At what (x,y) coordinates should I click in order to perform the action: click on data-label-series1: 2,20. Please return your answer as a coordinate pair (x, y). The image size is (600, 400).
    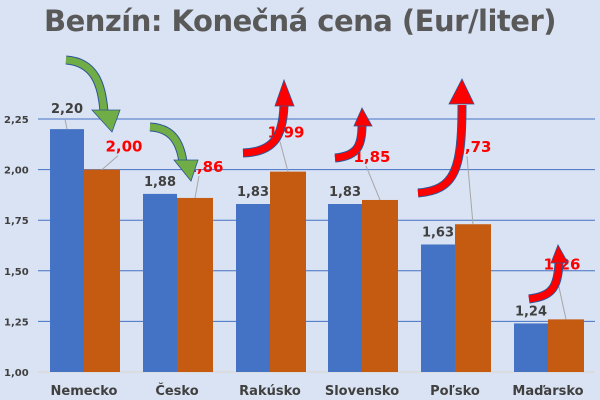
    Looking at the image, I should click on (67, 109).